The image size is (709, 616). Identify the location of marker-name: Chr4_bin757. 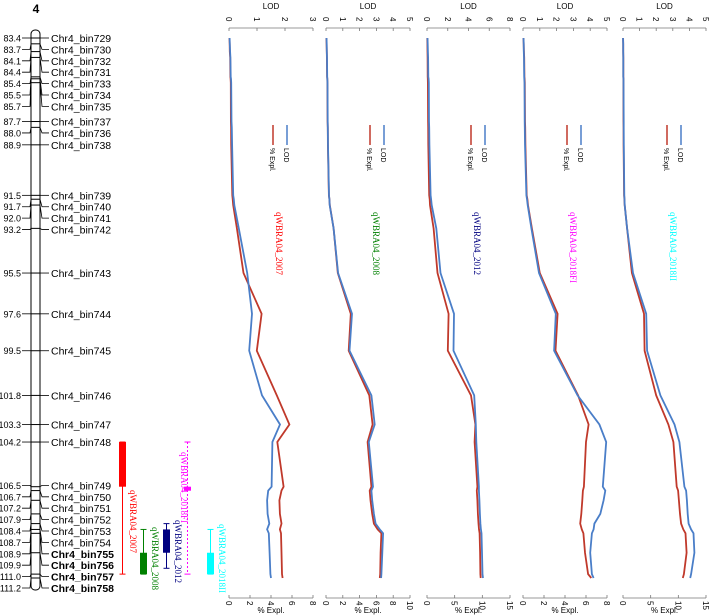
(82, 578).